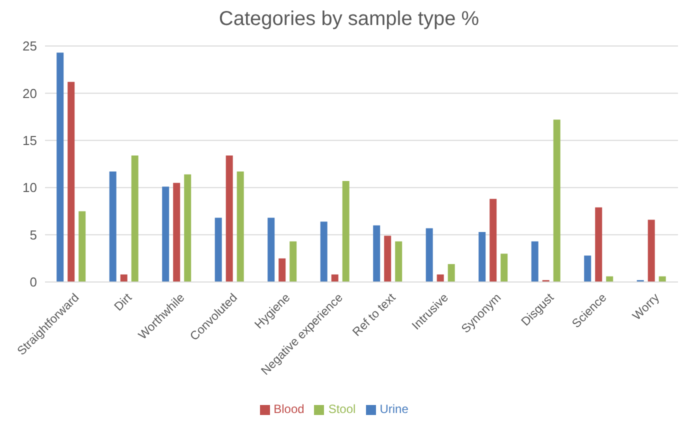 This screenshot has height=421, width=698. I want to click on y-tick-label: 15, so click(29, 140).